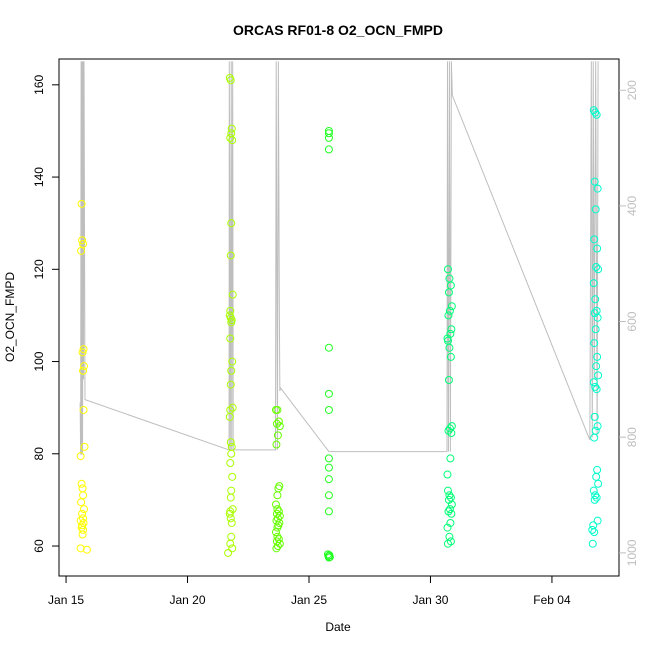 The image size is (650, 650). What do you see at coordinates (309, 600) in the screenshot?
I see `x-tick-label: Jan 25` at bounding box center [309, 600].